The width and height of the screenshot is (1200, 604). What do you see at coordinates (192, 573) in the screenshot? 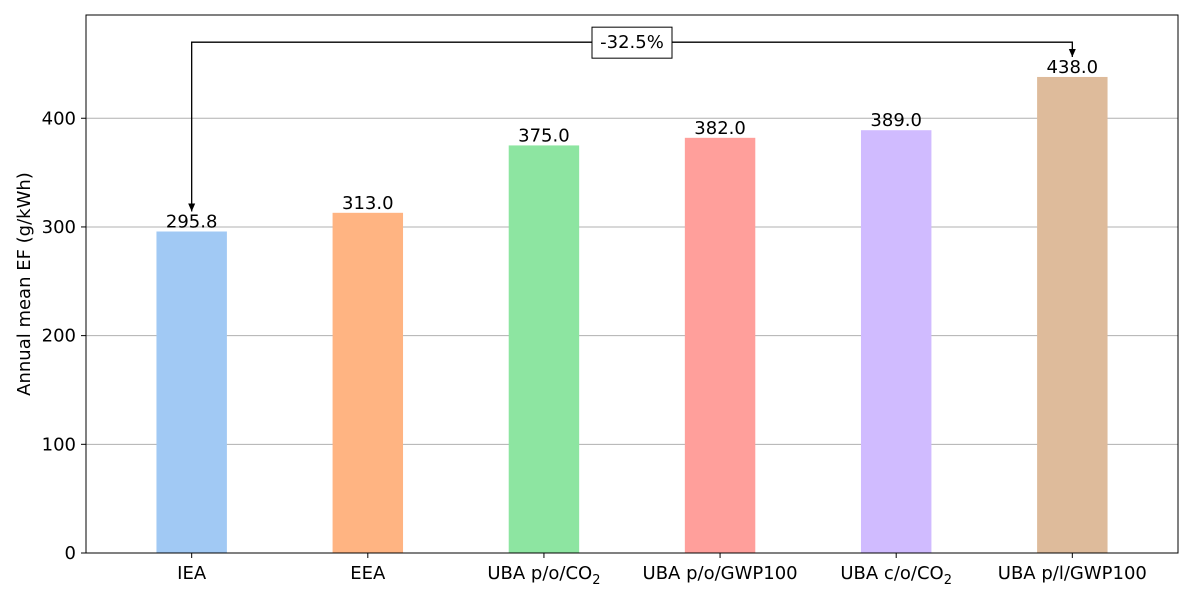
I see `x-tick-label: IEA` at bounding box center [192, 573].